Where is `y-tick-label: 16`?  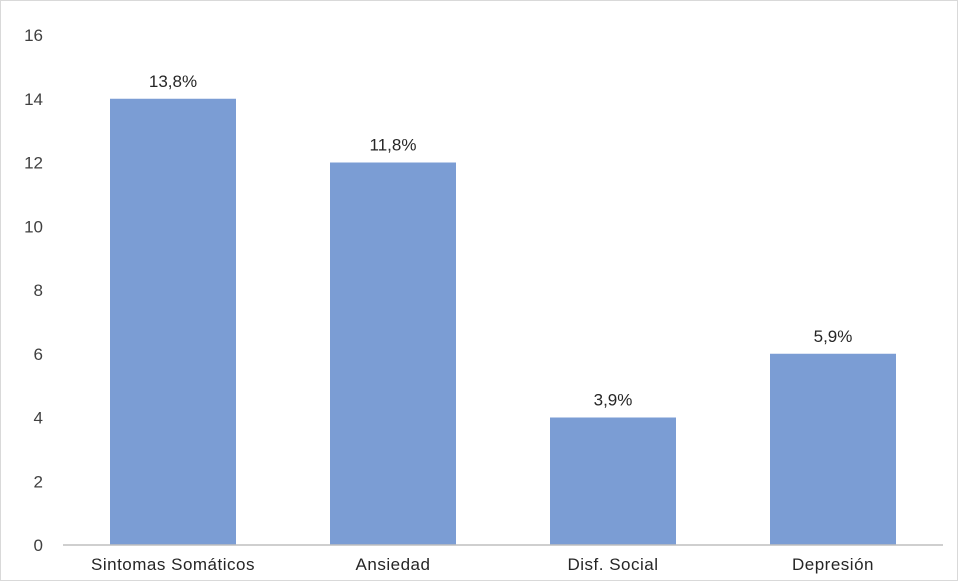
y-tick-label: 16 is located at coordinates (33, 35).